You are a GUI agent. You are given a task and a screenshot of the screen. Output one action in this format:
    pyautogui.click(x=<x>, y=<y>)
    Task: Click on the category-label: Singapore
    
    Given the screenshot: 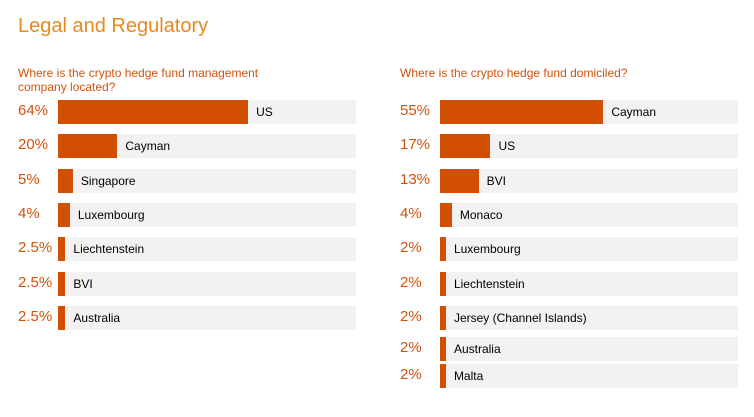 What is the action you would take?
    pyautogui.click(x=108, y=180)
    